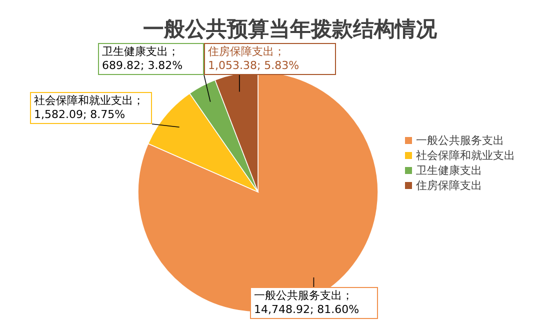 The width and height of the screenshot is (537, 336). I want to click on data-label: 社会保障和就业支出；1,582.09; 8.75%, so click(91, 108).